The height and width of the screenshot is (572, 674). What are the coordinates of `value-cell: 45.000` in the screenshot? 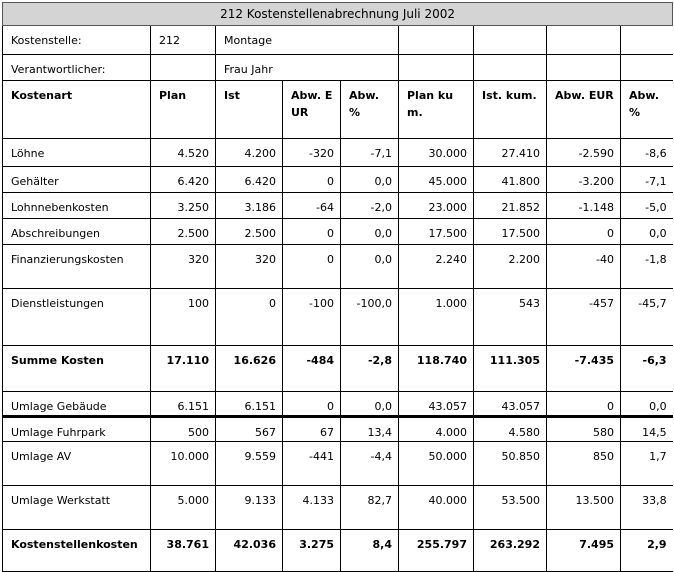 It's located at (436, 179).